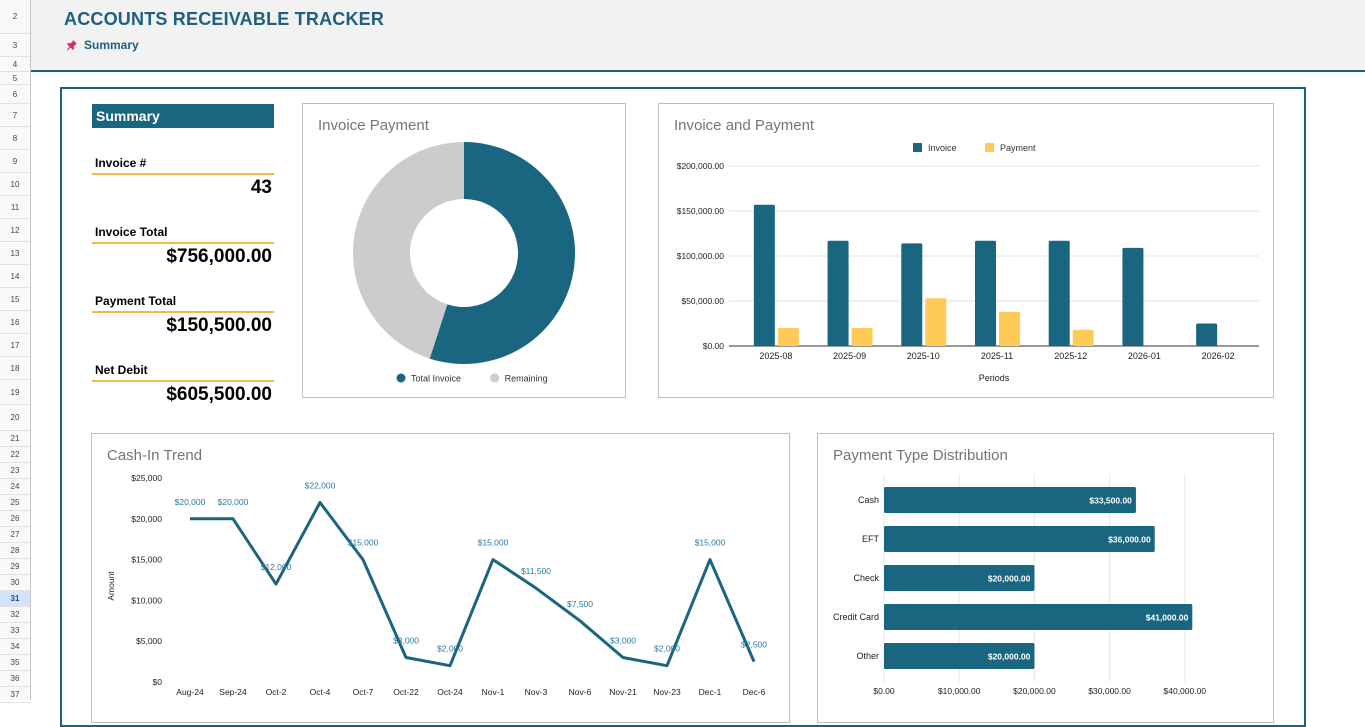  I want to click on row-number: 12, so click(15, 230).